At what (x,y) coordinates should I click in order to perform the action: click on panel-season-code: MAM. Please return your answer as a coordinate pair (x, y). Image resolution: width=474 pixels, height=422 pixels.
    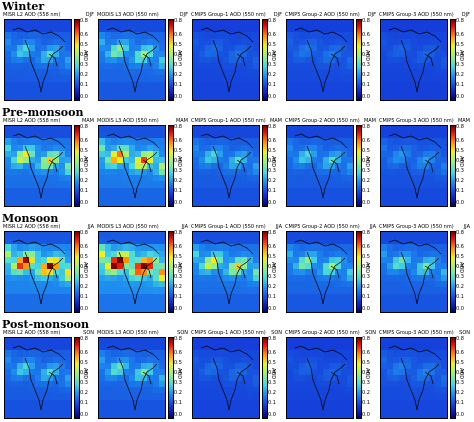
    Looking at the image, I should click on (463, 121).